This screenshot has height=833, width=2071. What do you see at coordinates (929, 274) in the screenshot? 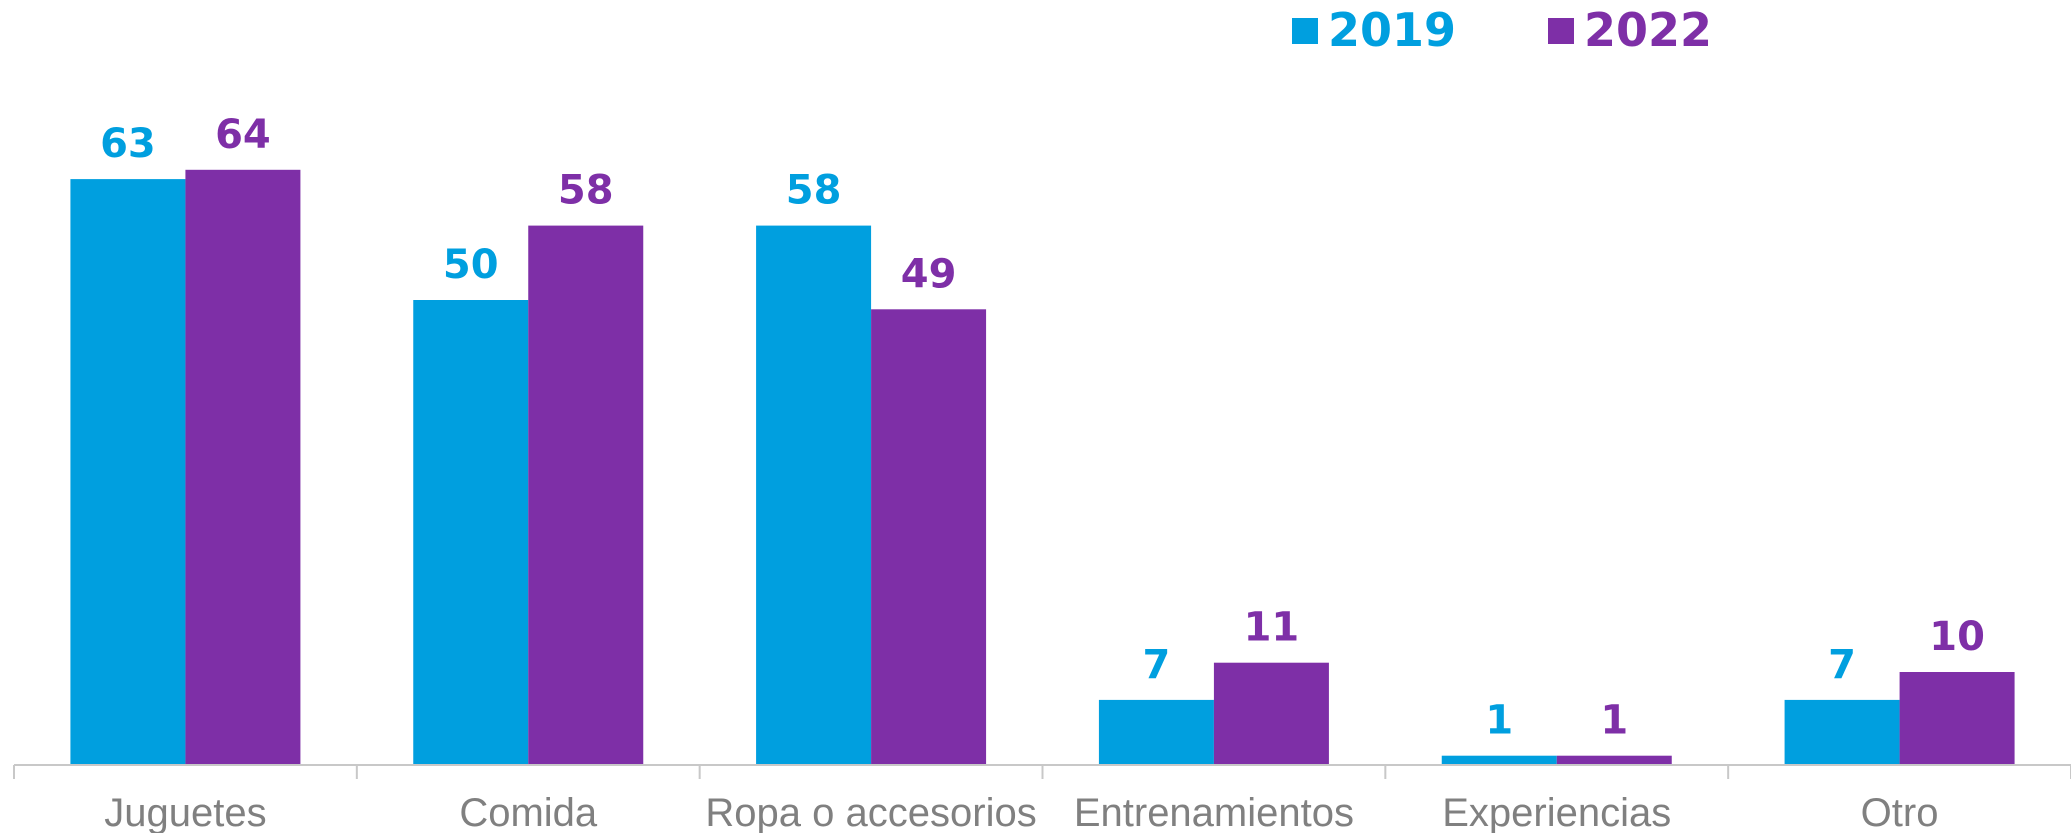
I see `data-label: 49` at bounding box center [929, 274].